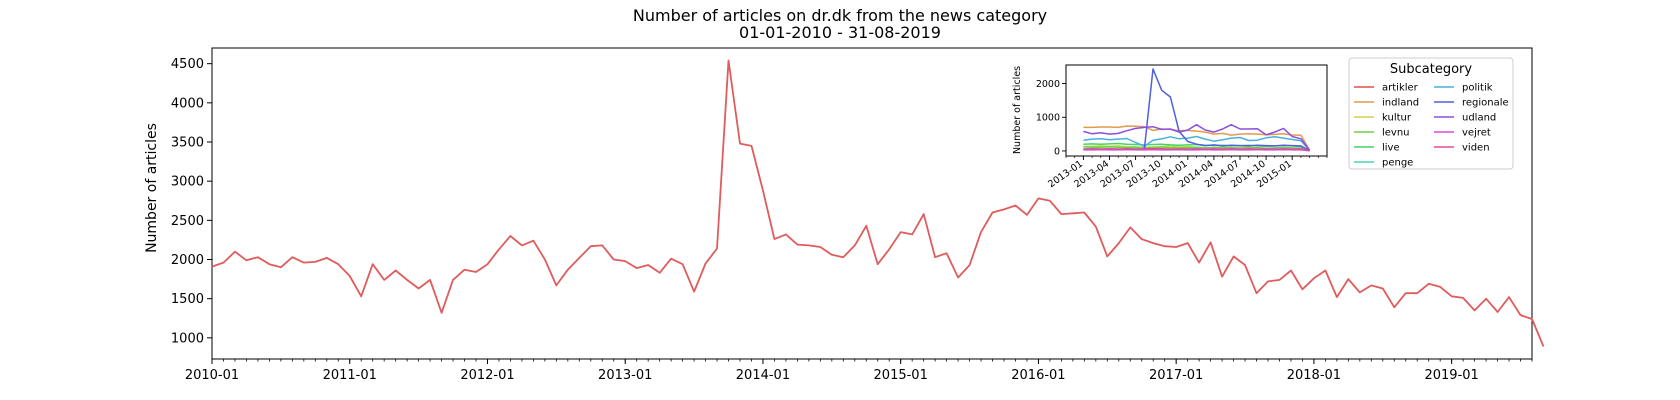 The width and height of the screenshot is (1680, 400). Describe the element at coordinates (763, 375) in the screenshot. I see `x-tick-label: 2014-01` at that location.